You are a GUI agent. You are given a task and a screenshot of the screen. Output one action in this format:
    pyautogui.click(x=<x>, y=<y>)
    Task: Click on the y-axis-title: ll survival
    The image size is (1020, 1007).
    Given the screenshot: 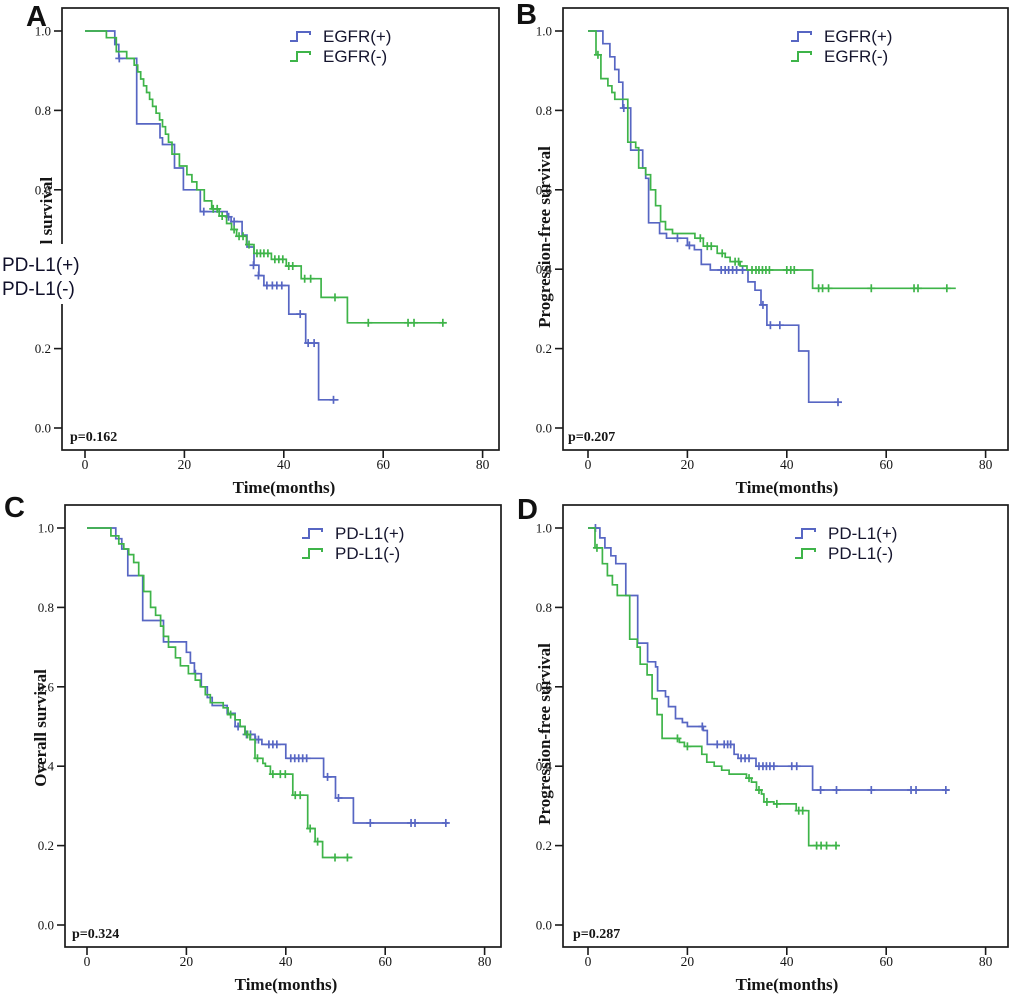 What is the action you would take?
    pyautogui.click(x=46, y=213)
    